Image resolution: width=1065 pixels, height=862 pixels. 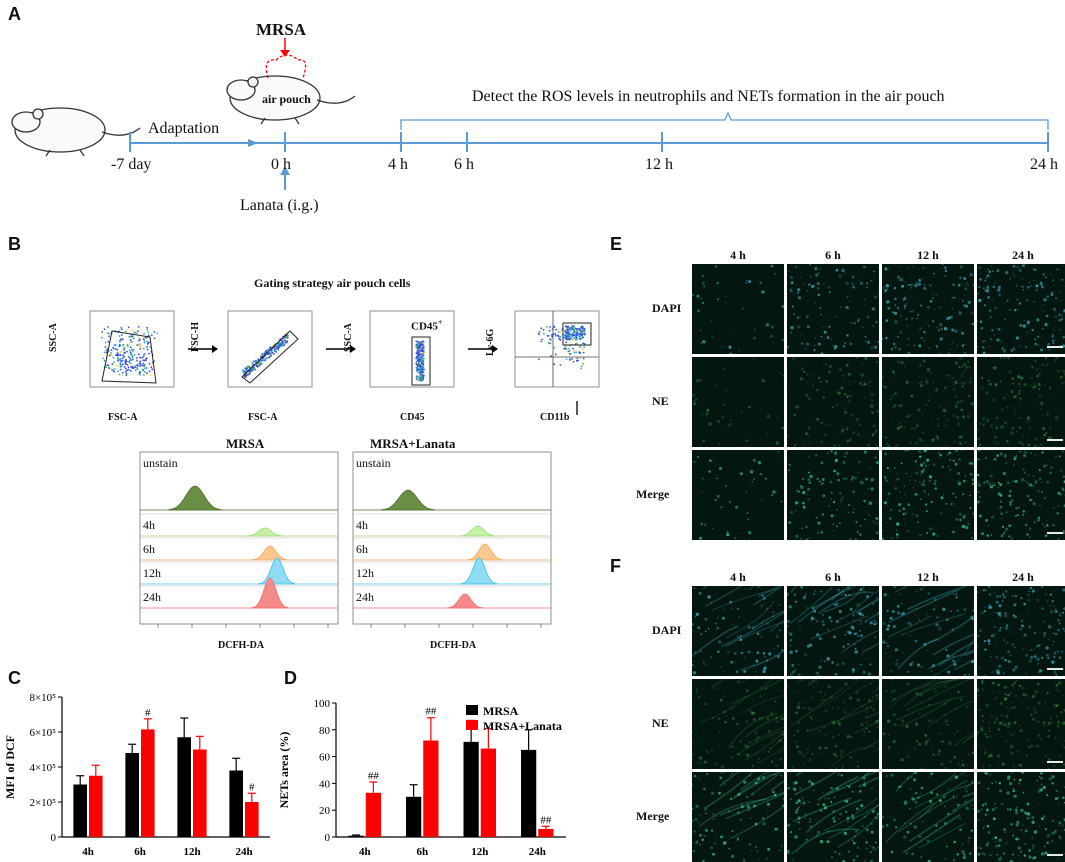 I want to click on tick-12h: 12 h, so click(x=659, y=165).